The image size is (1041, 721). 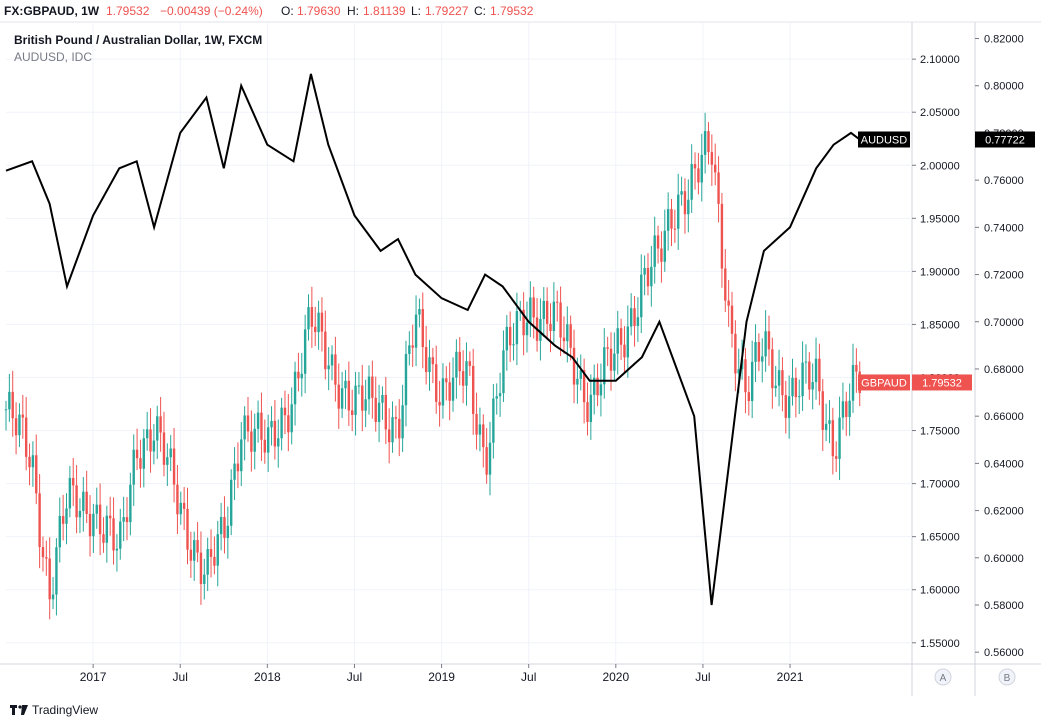 I want to click on price-change: −0.00439 (−0.24%), so click(x=211, y=11).